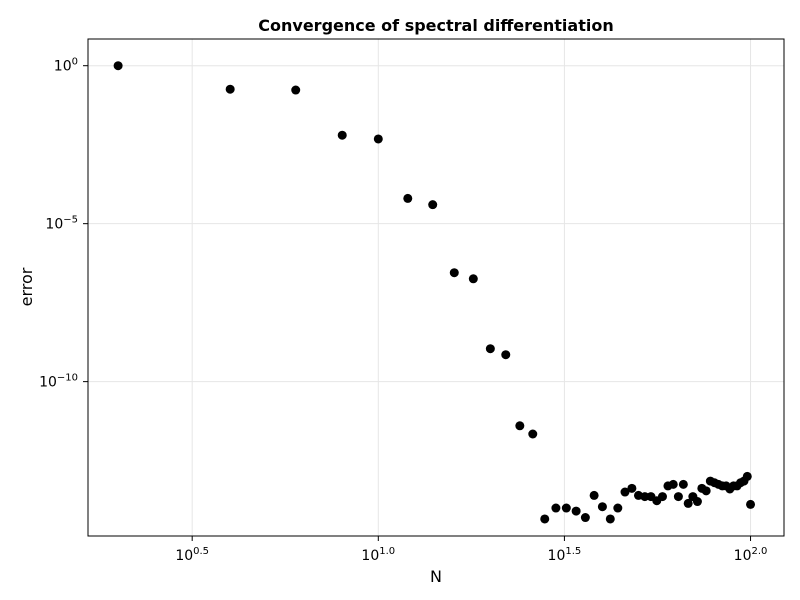 Image resolution: width=800 pixels, height=600 pixels. I want to click on x-tick-label: 101.5, so click(565, 555).